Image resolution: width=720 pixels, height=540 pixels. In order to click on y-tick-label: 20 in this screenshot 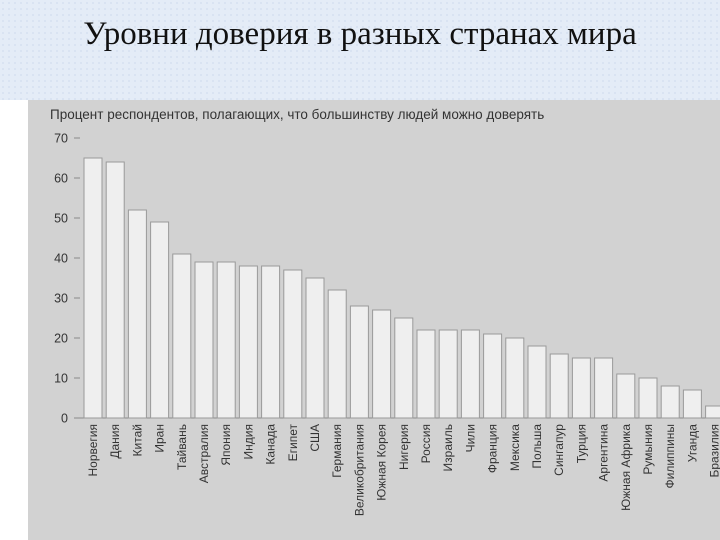, I will do `click(61, 339)`.